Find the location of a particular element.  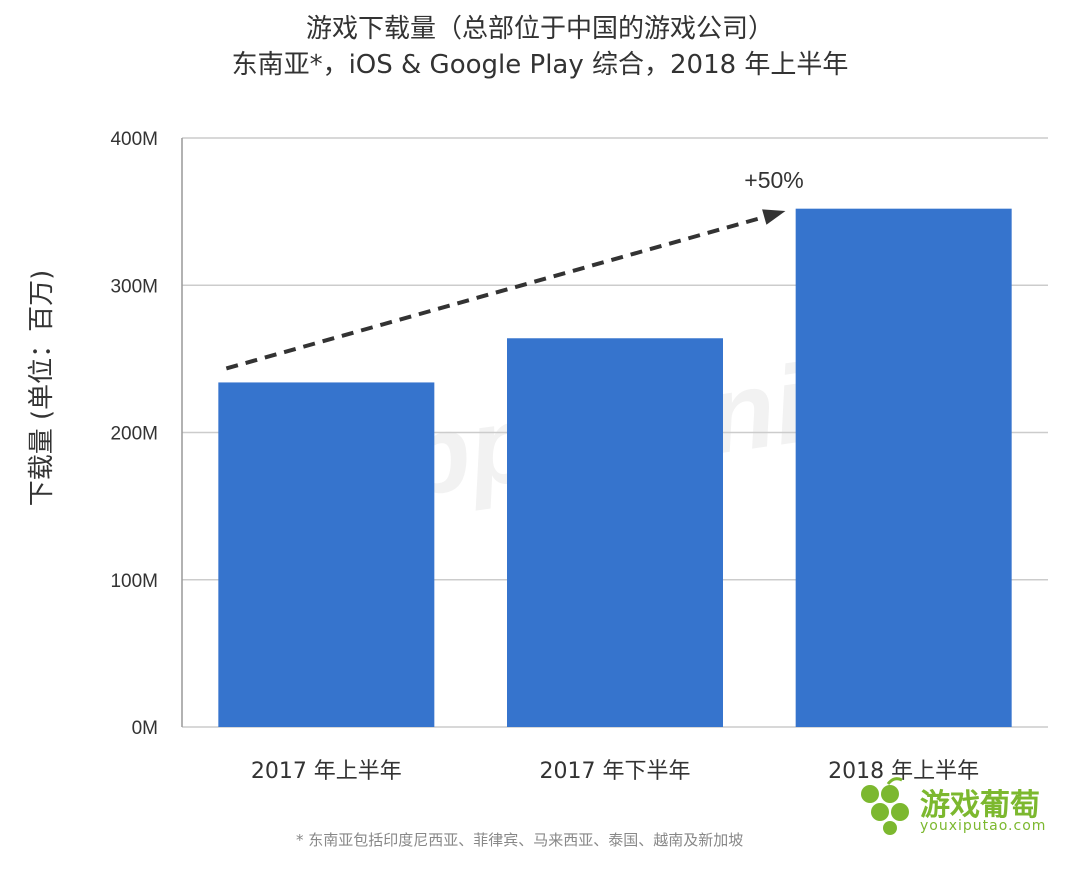

chart-subtitle: 东南亚*，iOS & Google Play 综合，2018 年上半年 is located at coordinates (540, 65).